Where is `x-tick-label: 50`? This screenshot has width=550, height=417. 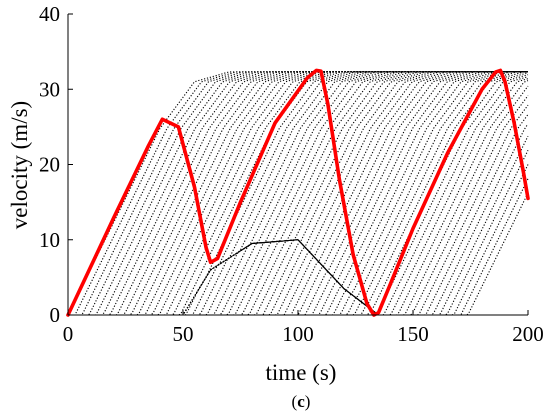
x-tick-label: 50 is located at coordinates (183, 334).